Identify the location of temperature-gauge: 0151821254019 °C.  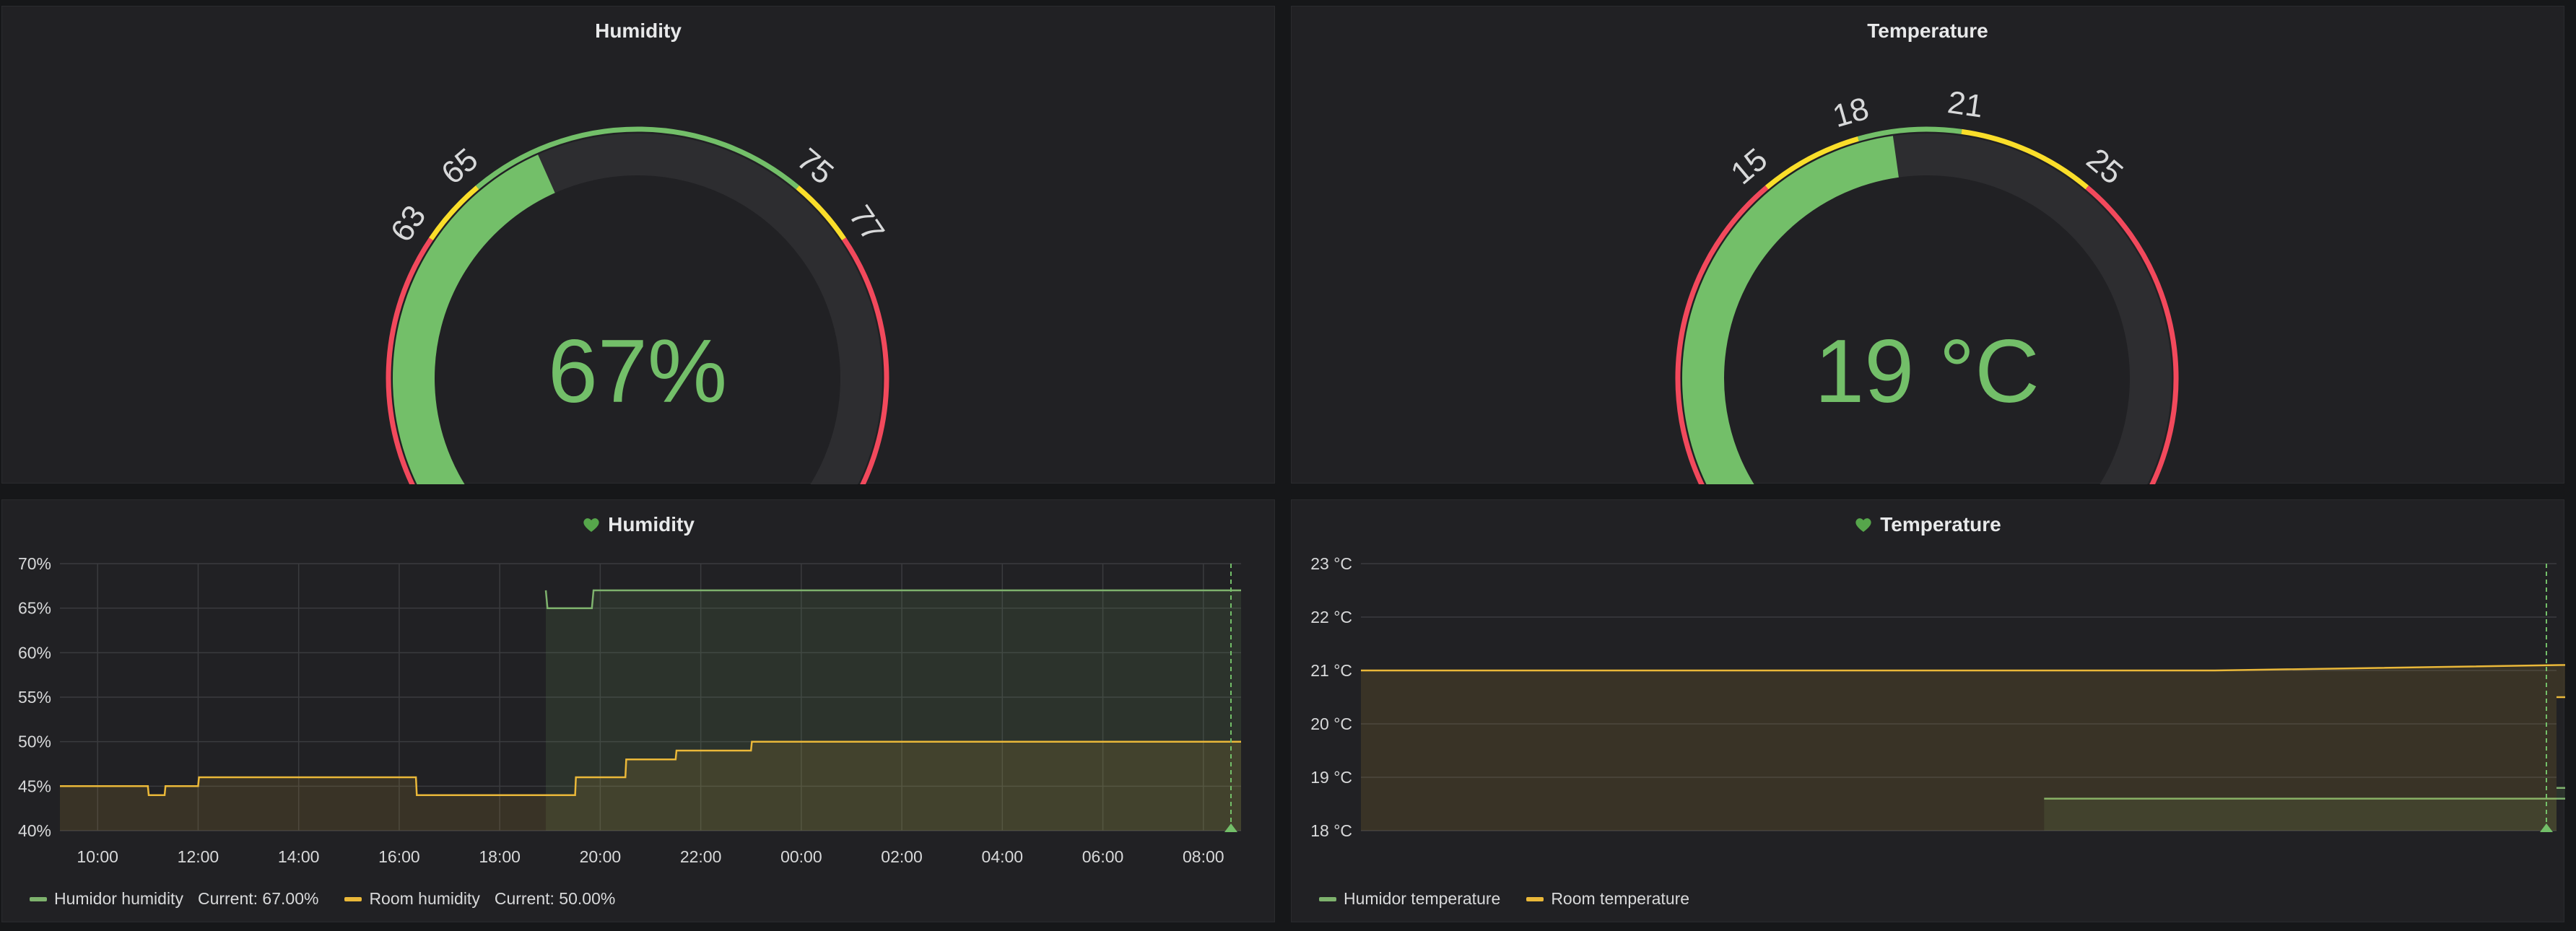
(1927, 372).